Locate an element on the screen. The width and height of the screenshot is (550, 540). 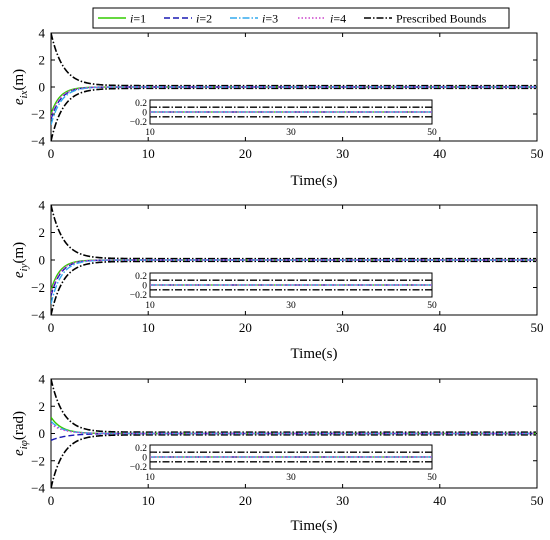
legend-entry-2: i=2 is located at coordinates (204, 19).